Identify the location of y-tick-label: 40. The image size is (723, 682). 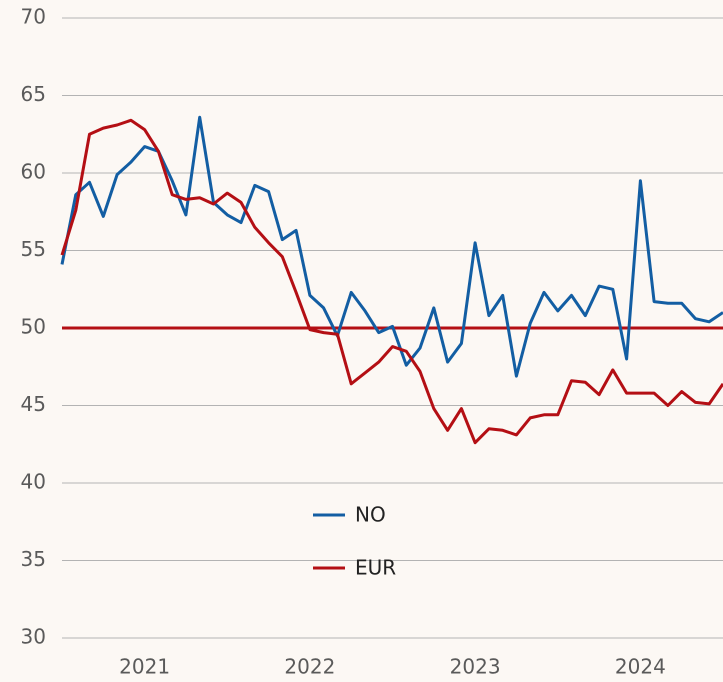
(33, 482).